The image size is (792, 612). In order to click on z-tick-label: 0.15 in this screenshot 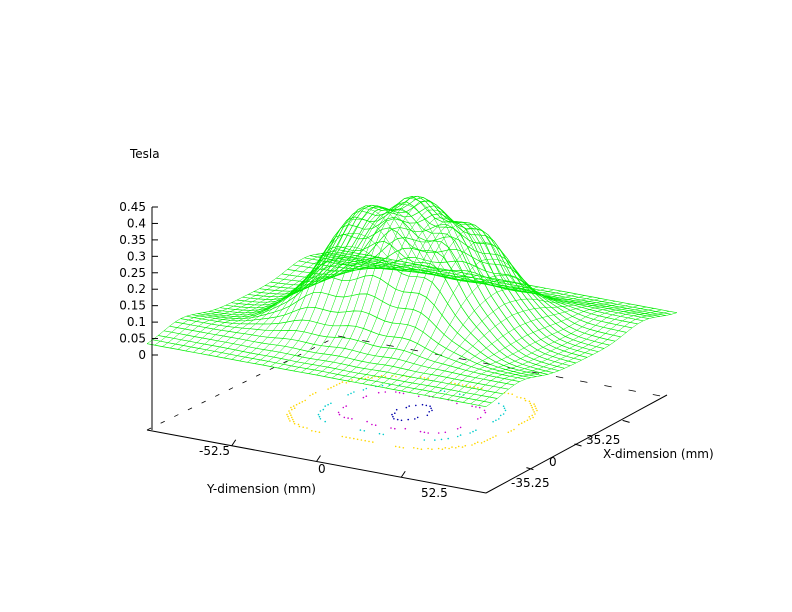, I will do `click(132, 306)`.